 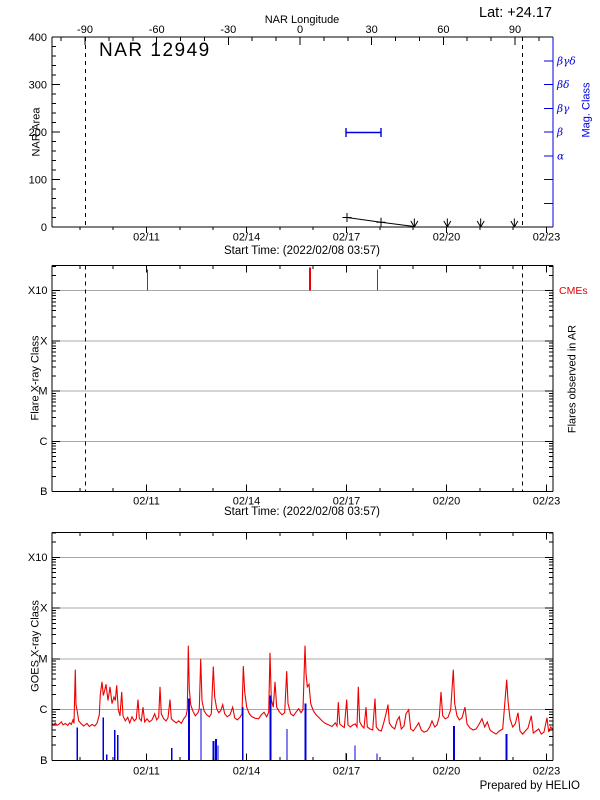 I want to click on flares-in-ar-axis-title: Flares observed in AR, so click(x=572, y=379).